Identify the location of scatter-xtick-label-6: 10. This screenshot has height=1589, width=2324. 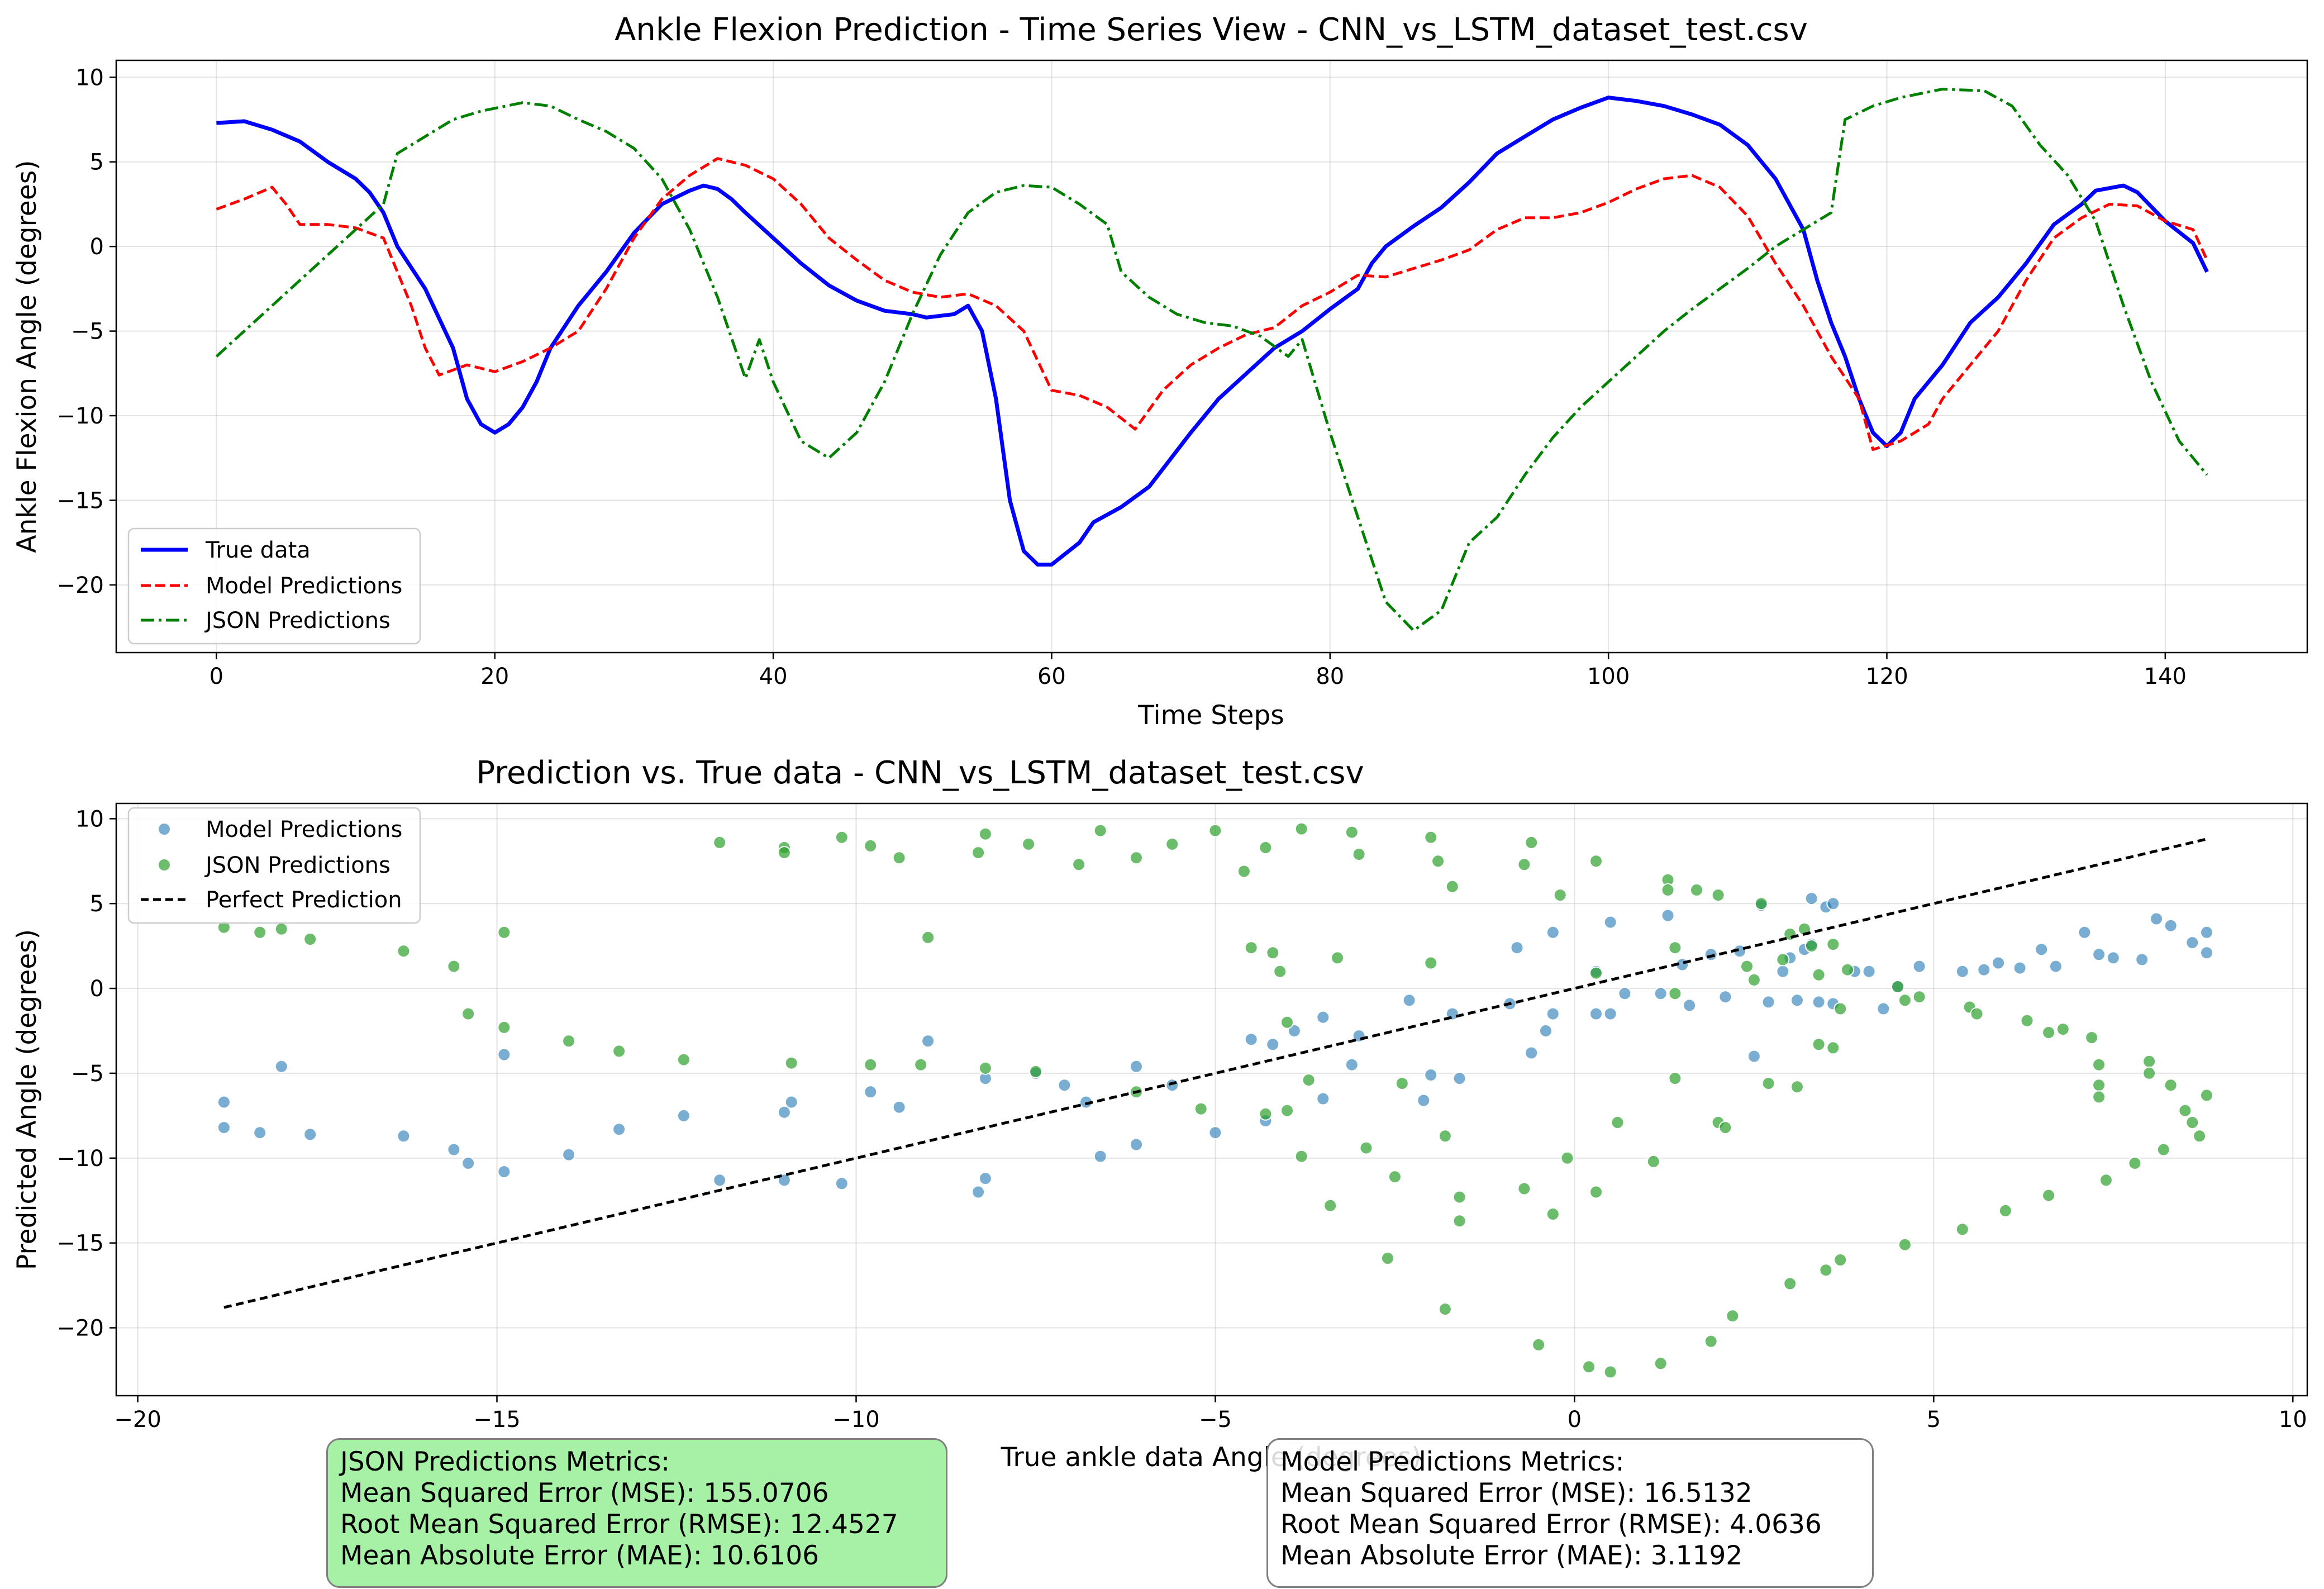
(2293, 1420).